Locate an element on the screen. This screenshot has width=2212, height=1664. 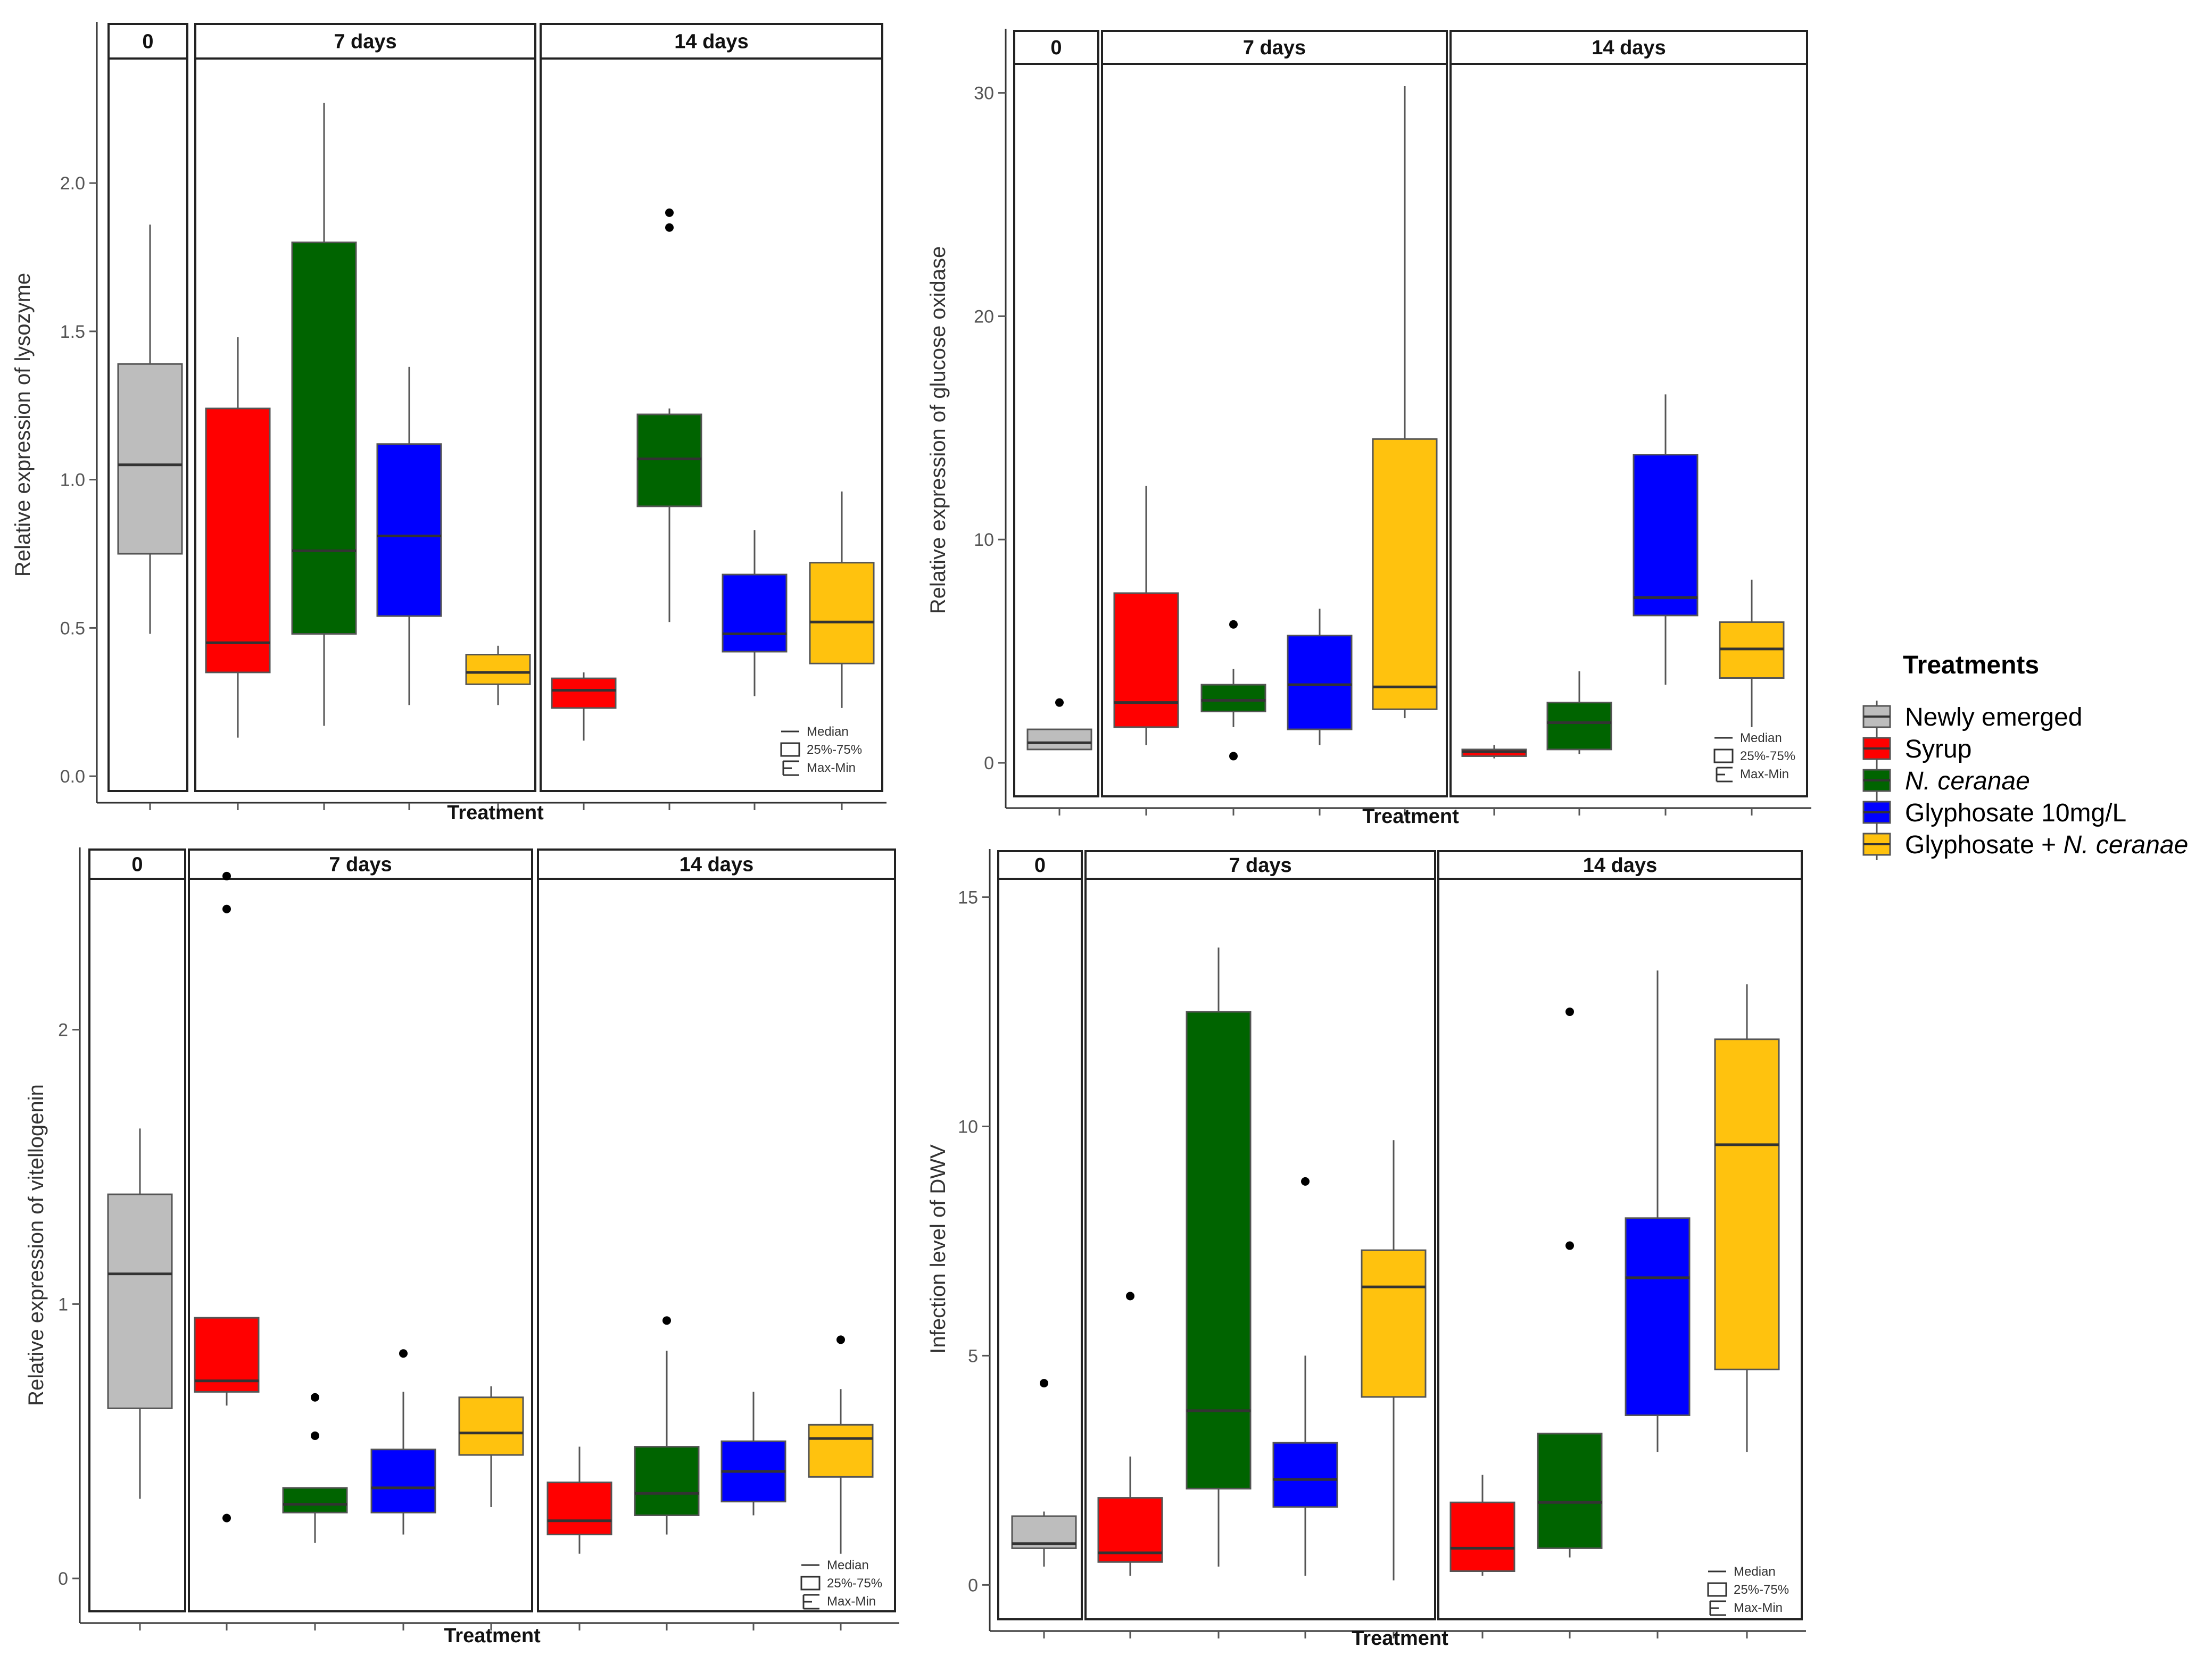
y-tick-label-1: 0.5 is located at coordinates (72, 628).